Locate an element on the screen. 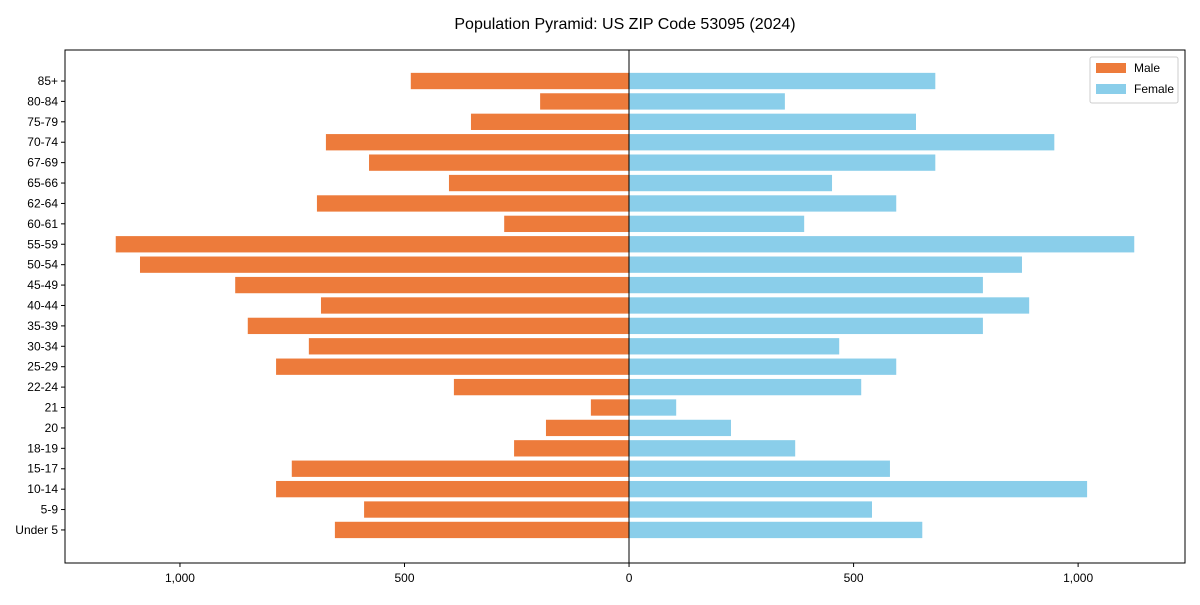 The image size is (1200, 605). y-tick-label: 10-14 is located at coordinates (42, 489).